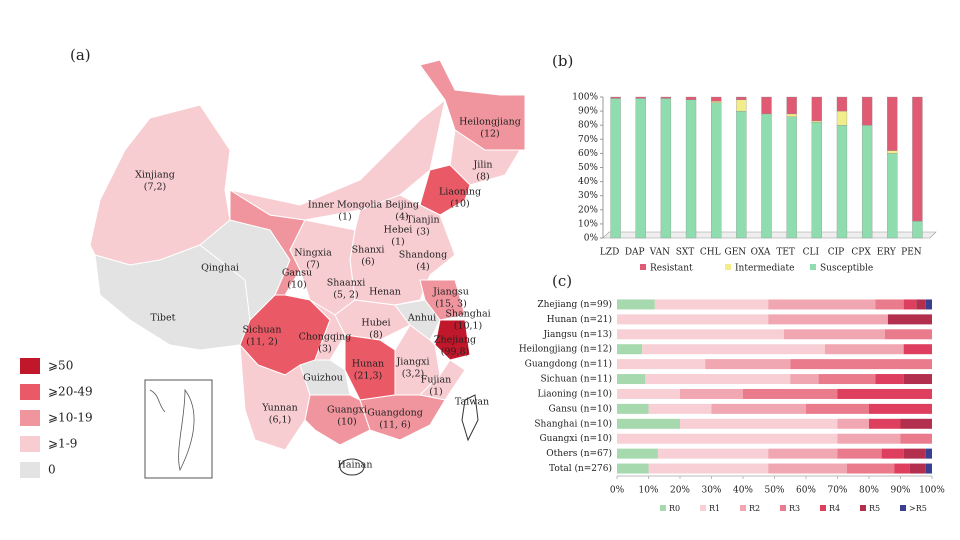 This screenshot has width=960, height=540. Describe the element at coordinates (323, 378) in the screenshot. I see `province-name: Guizhou` at that location.